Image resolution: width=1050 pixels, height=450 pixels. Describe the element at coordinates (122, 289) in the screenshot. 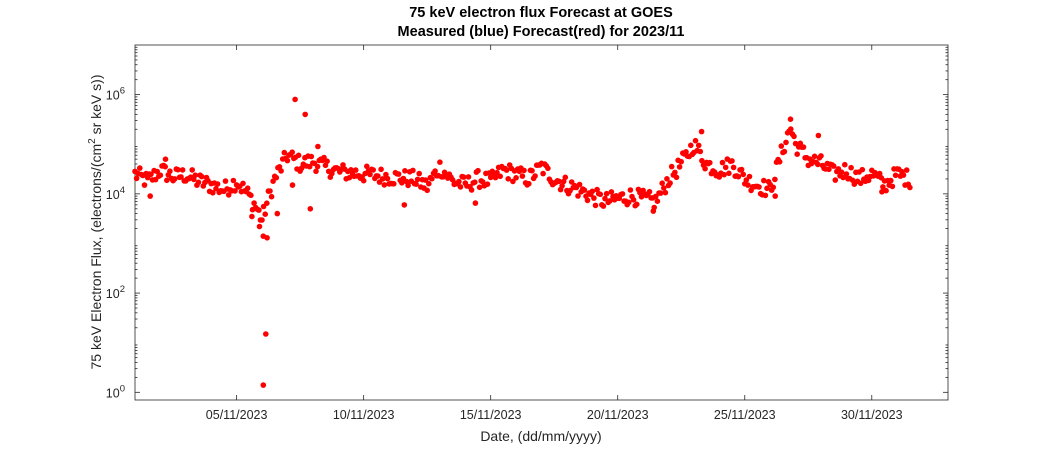

I see `y-tick-exp: 2` at that location.